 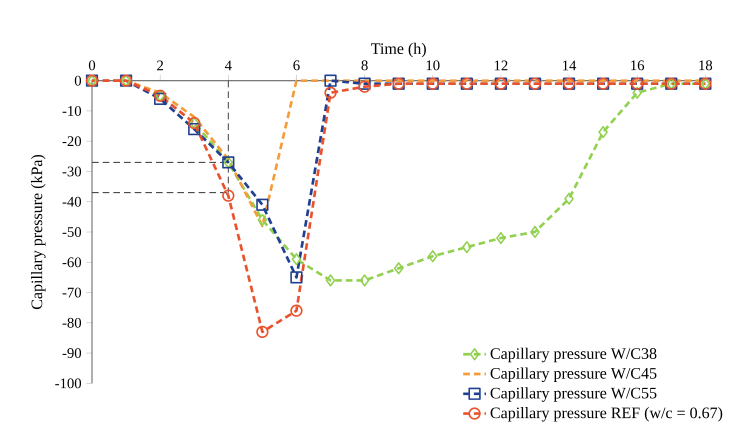 I want to click on y-axis-title: Capillary pressure (kPa), so click(x=38, y=232).